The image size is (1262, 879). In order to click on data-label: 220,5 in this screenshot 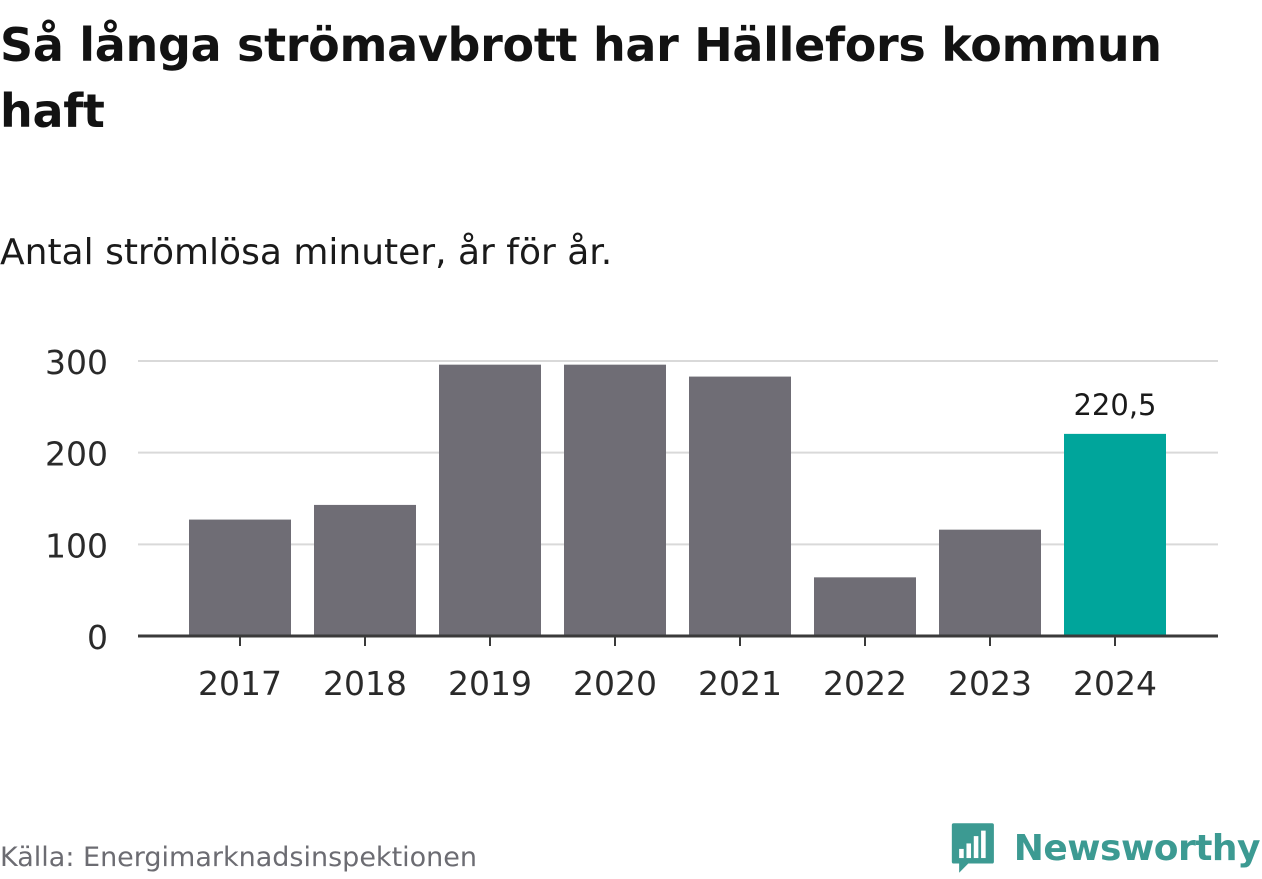, I will do `click(1114, 405)`.